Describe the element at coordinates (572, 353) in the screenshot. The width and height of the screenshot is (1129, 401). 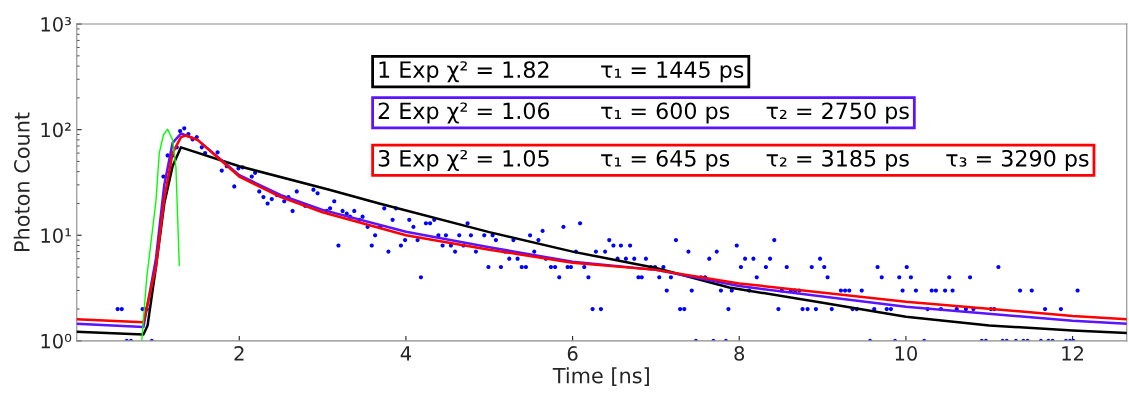
I see `x-tick-label: 6` at that location.